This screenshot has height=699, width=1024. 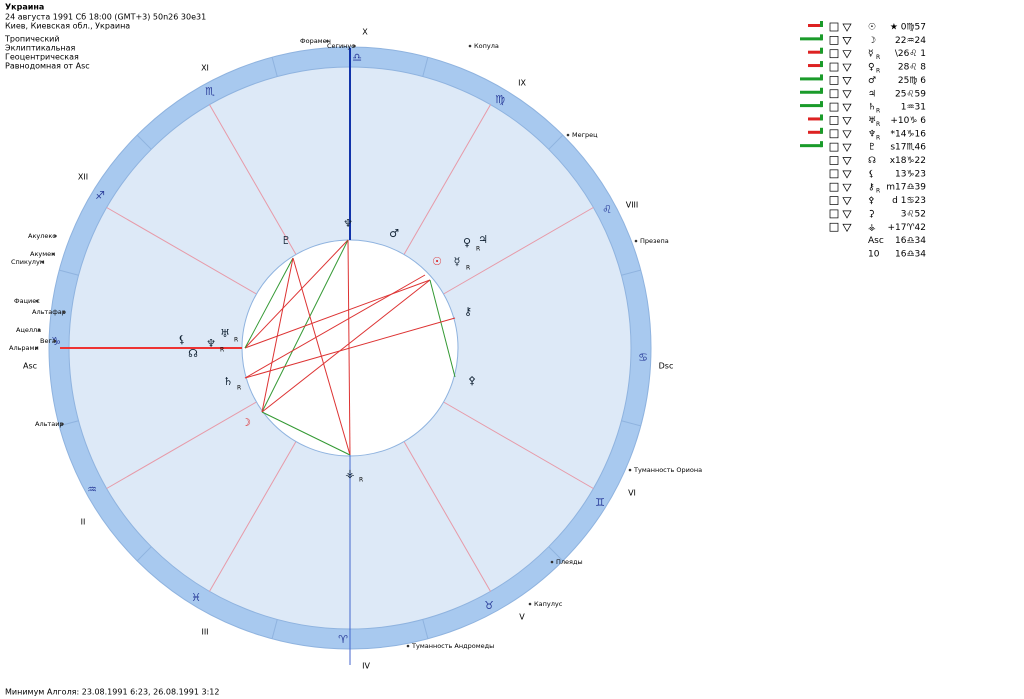 What do you see at coordinates (908, 121) in the screenshot?
I see `planet-position: +10♑ 6` at bounding box center [908, 121].